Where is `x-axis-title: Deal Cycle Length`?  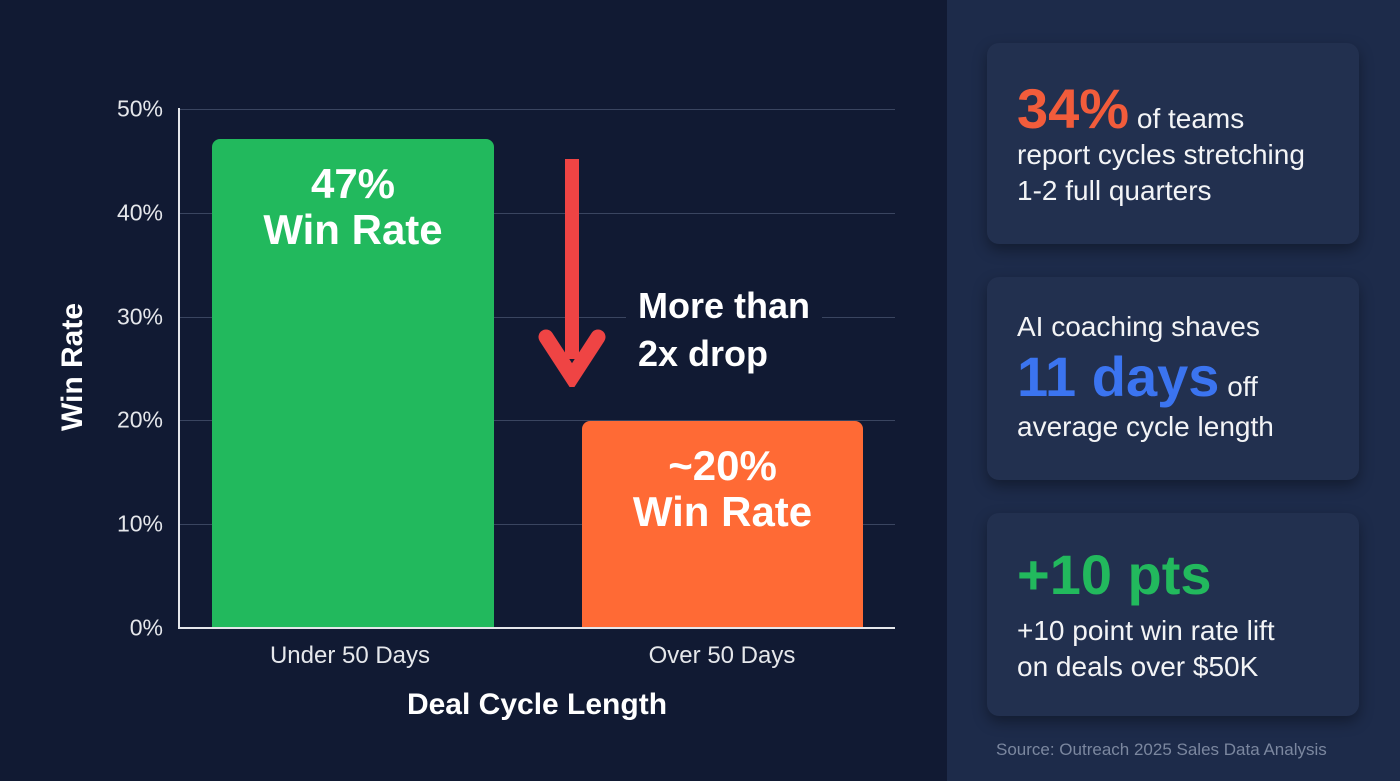 x-axis-title: Deal Cycle Length is located at coordinates (537, 704).